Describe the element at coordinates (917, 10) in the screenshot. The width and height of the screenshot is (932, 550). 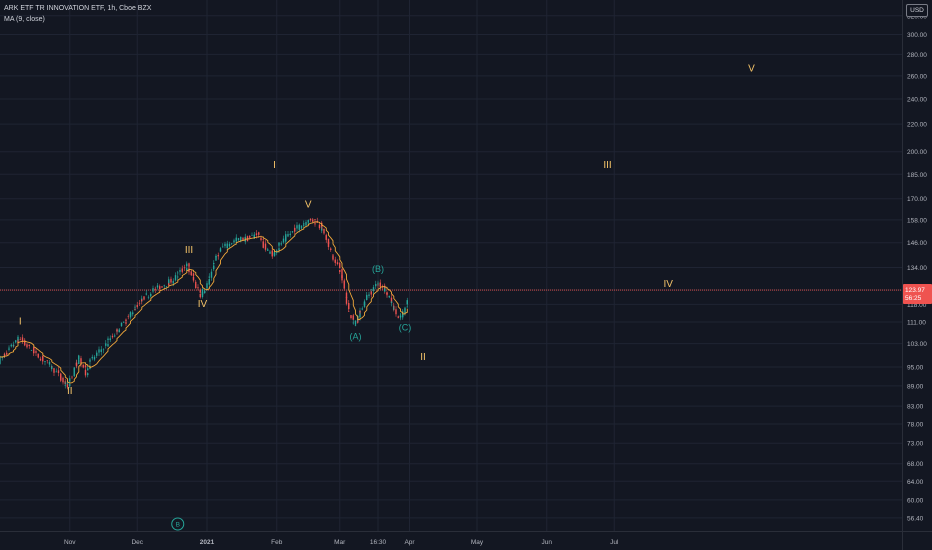
I see `currency-button: USD` at that location.